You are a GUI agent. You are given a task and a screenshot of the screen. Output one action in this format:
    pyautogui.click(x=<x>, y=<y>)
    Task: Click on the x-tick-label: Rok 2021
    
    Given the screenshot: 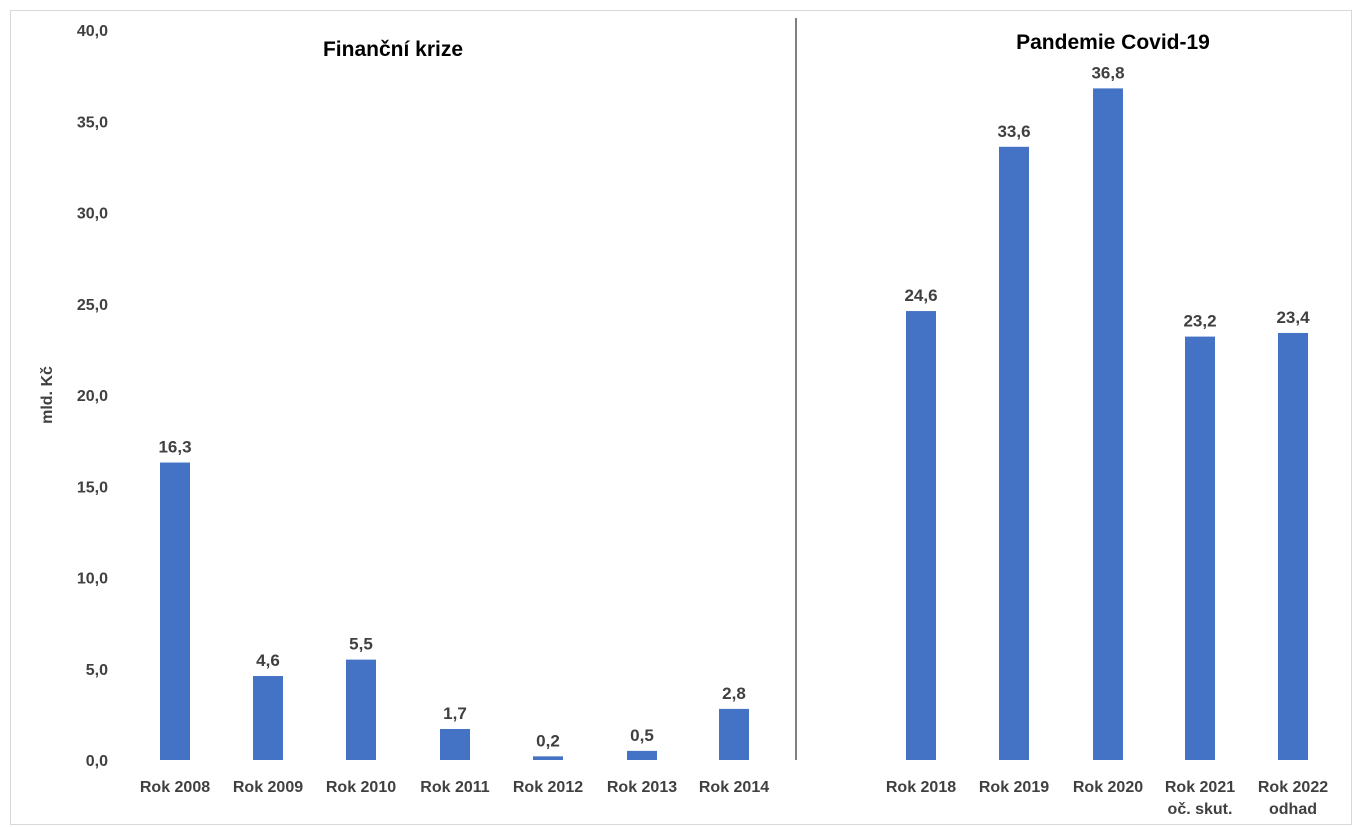 What is the action you would take?
    pyautogui.click(x=1200, y=787)
    